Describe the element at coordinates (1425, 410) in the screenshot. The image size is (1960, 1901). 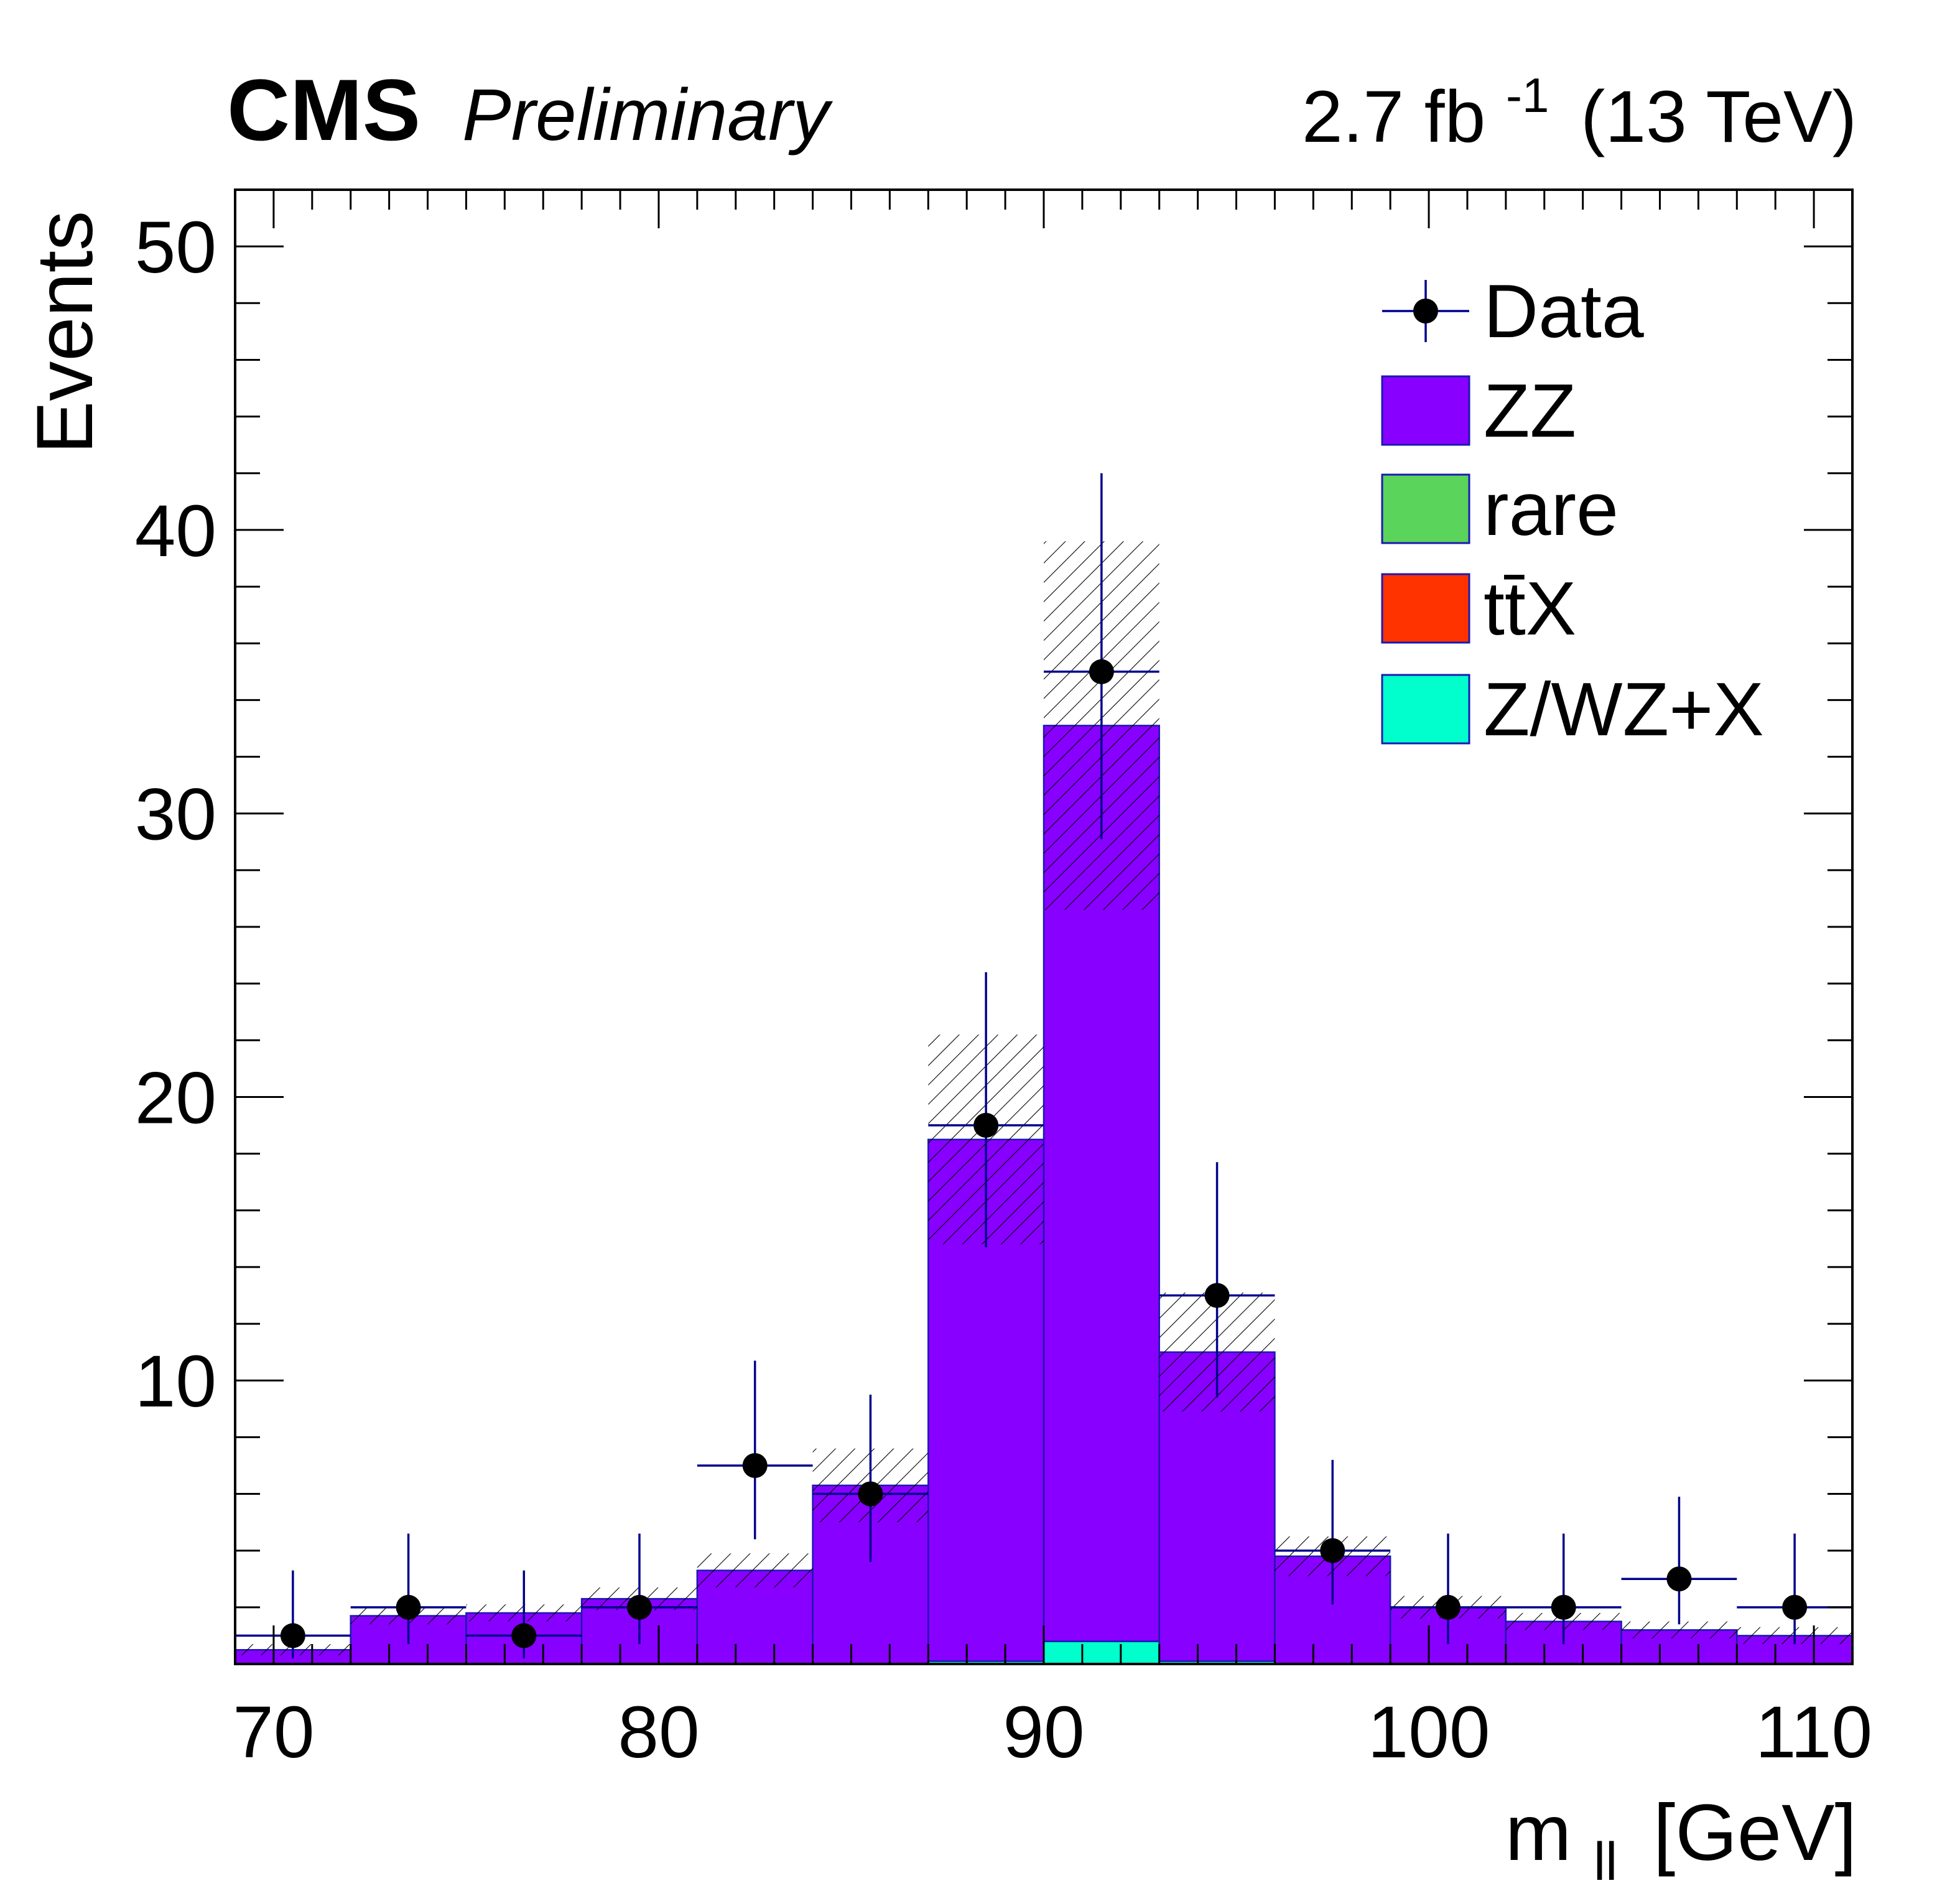
I see `legend-swatch-zz` at that location.